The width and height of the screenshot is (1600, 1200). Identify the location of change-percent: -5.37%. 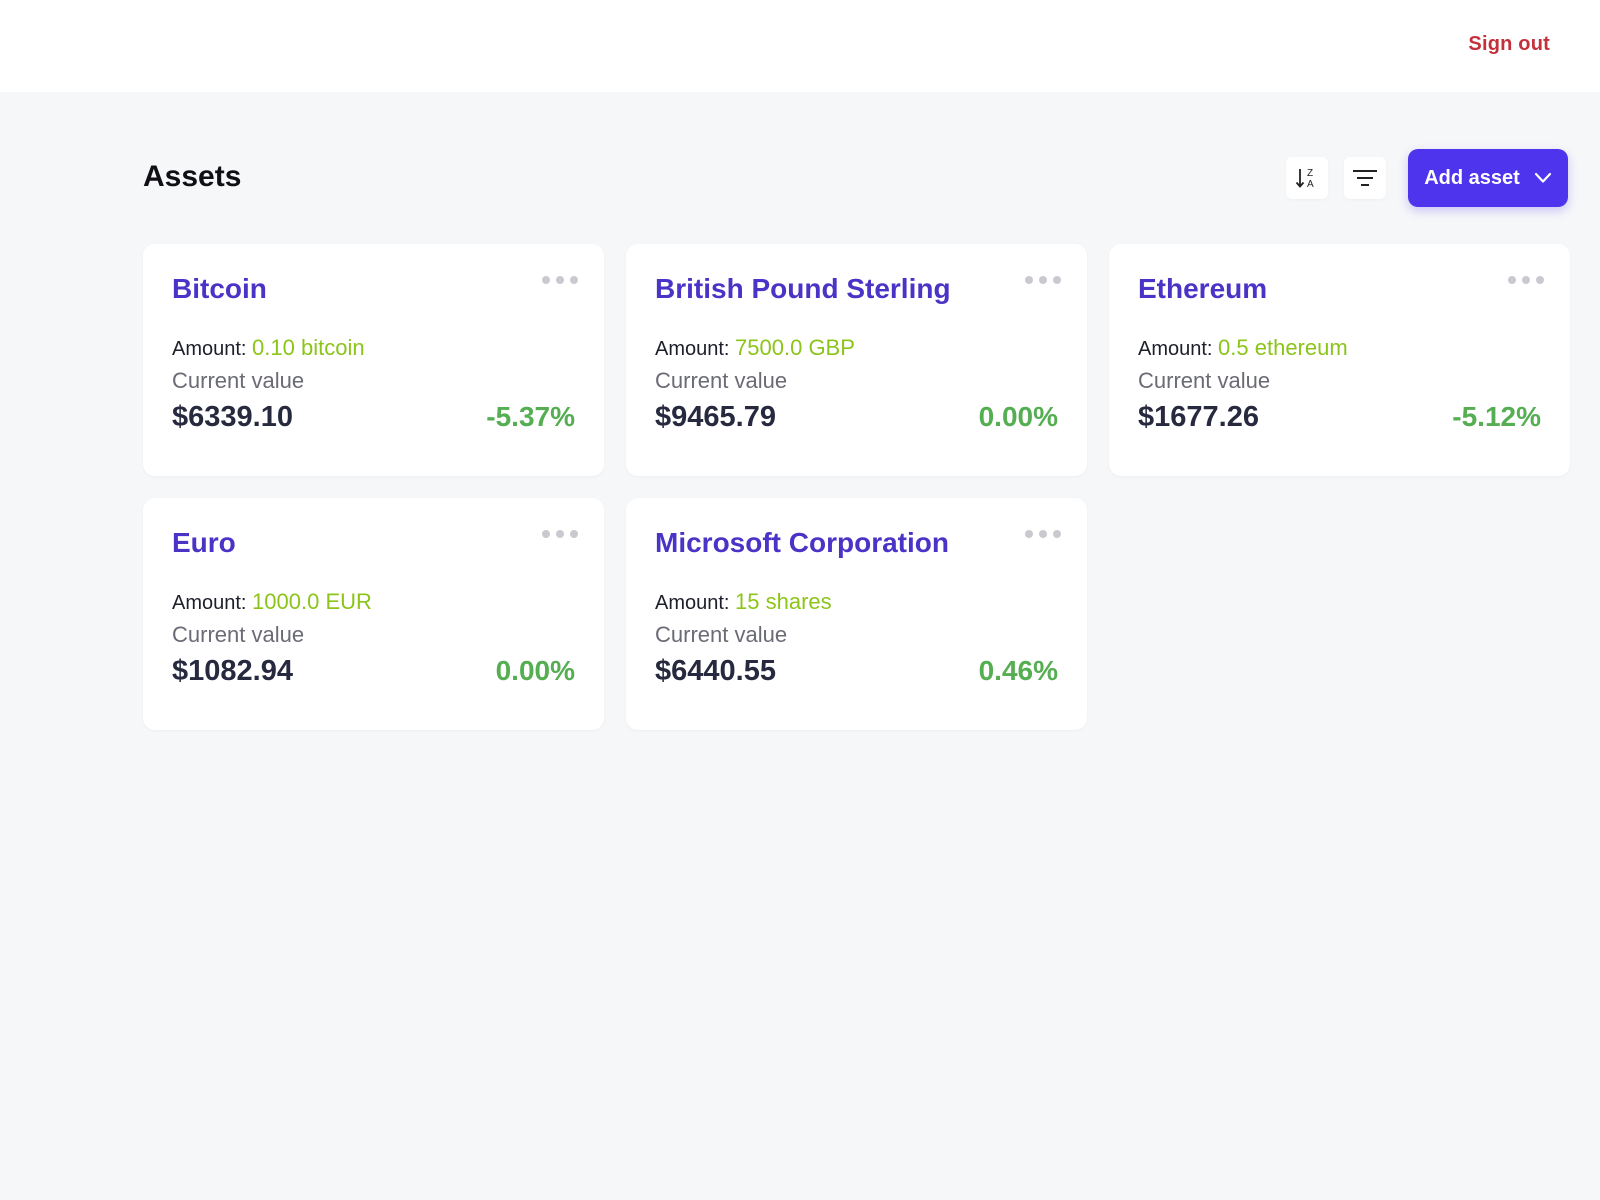
(530, 416).